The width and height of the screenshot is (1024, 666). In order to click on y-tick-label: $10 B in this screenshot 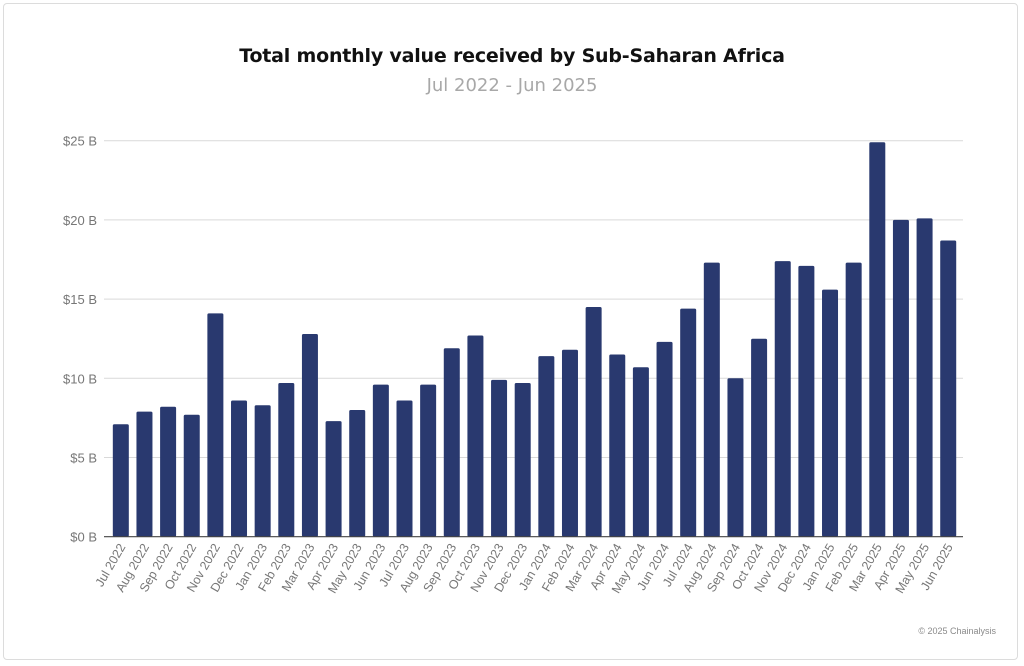, I will do `click(80, 378)`.